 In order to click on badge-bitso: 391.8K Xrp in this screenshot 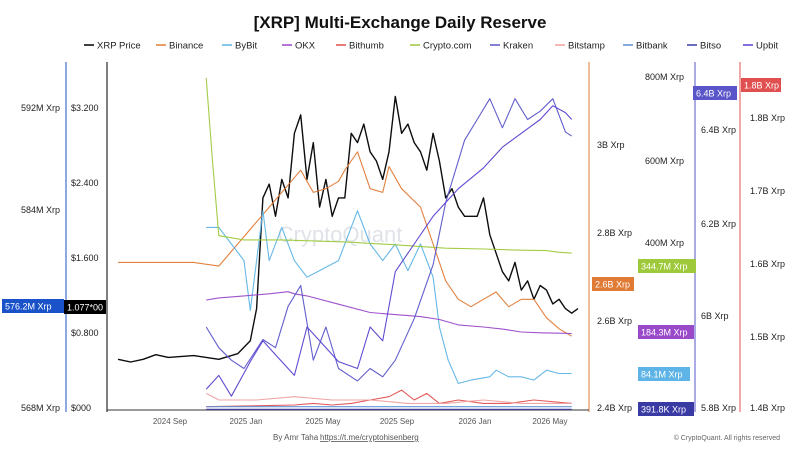, I will do `click(666, 409)`.